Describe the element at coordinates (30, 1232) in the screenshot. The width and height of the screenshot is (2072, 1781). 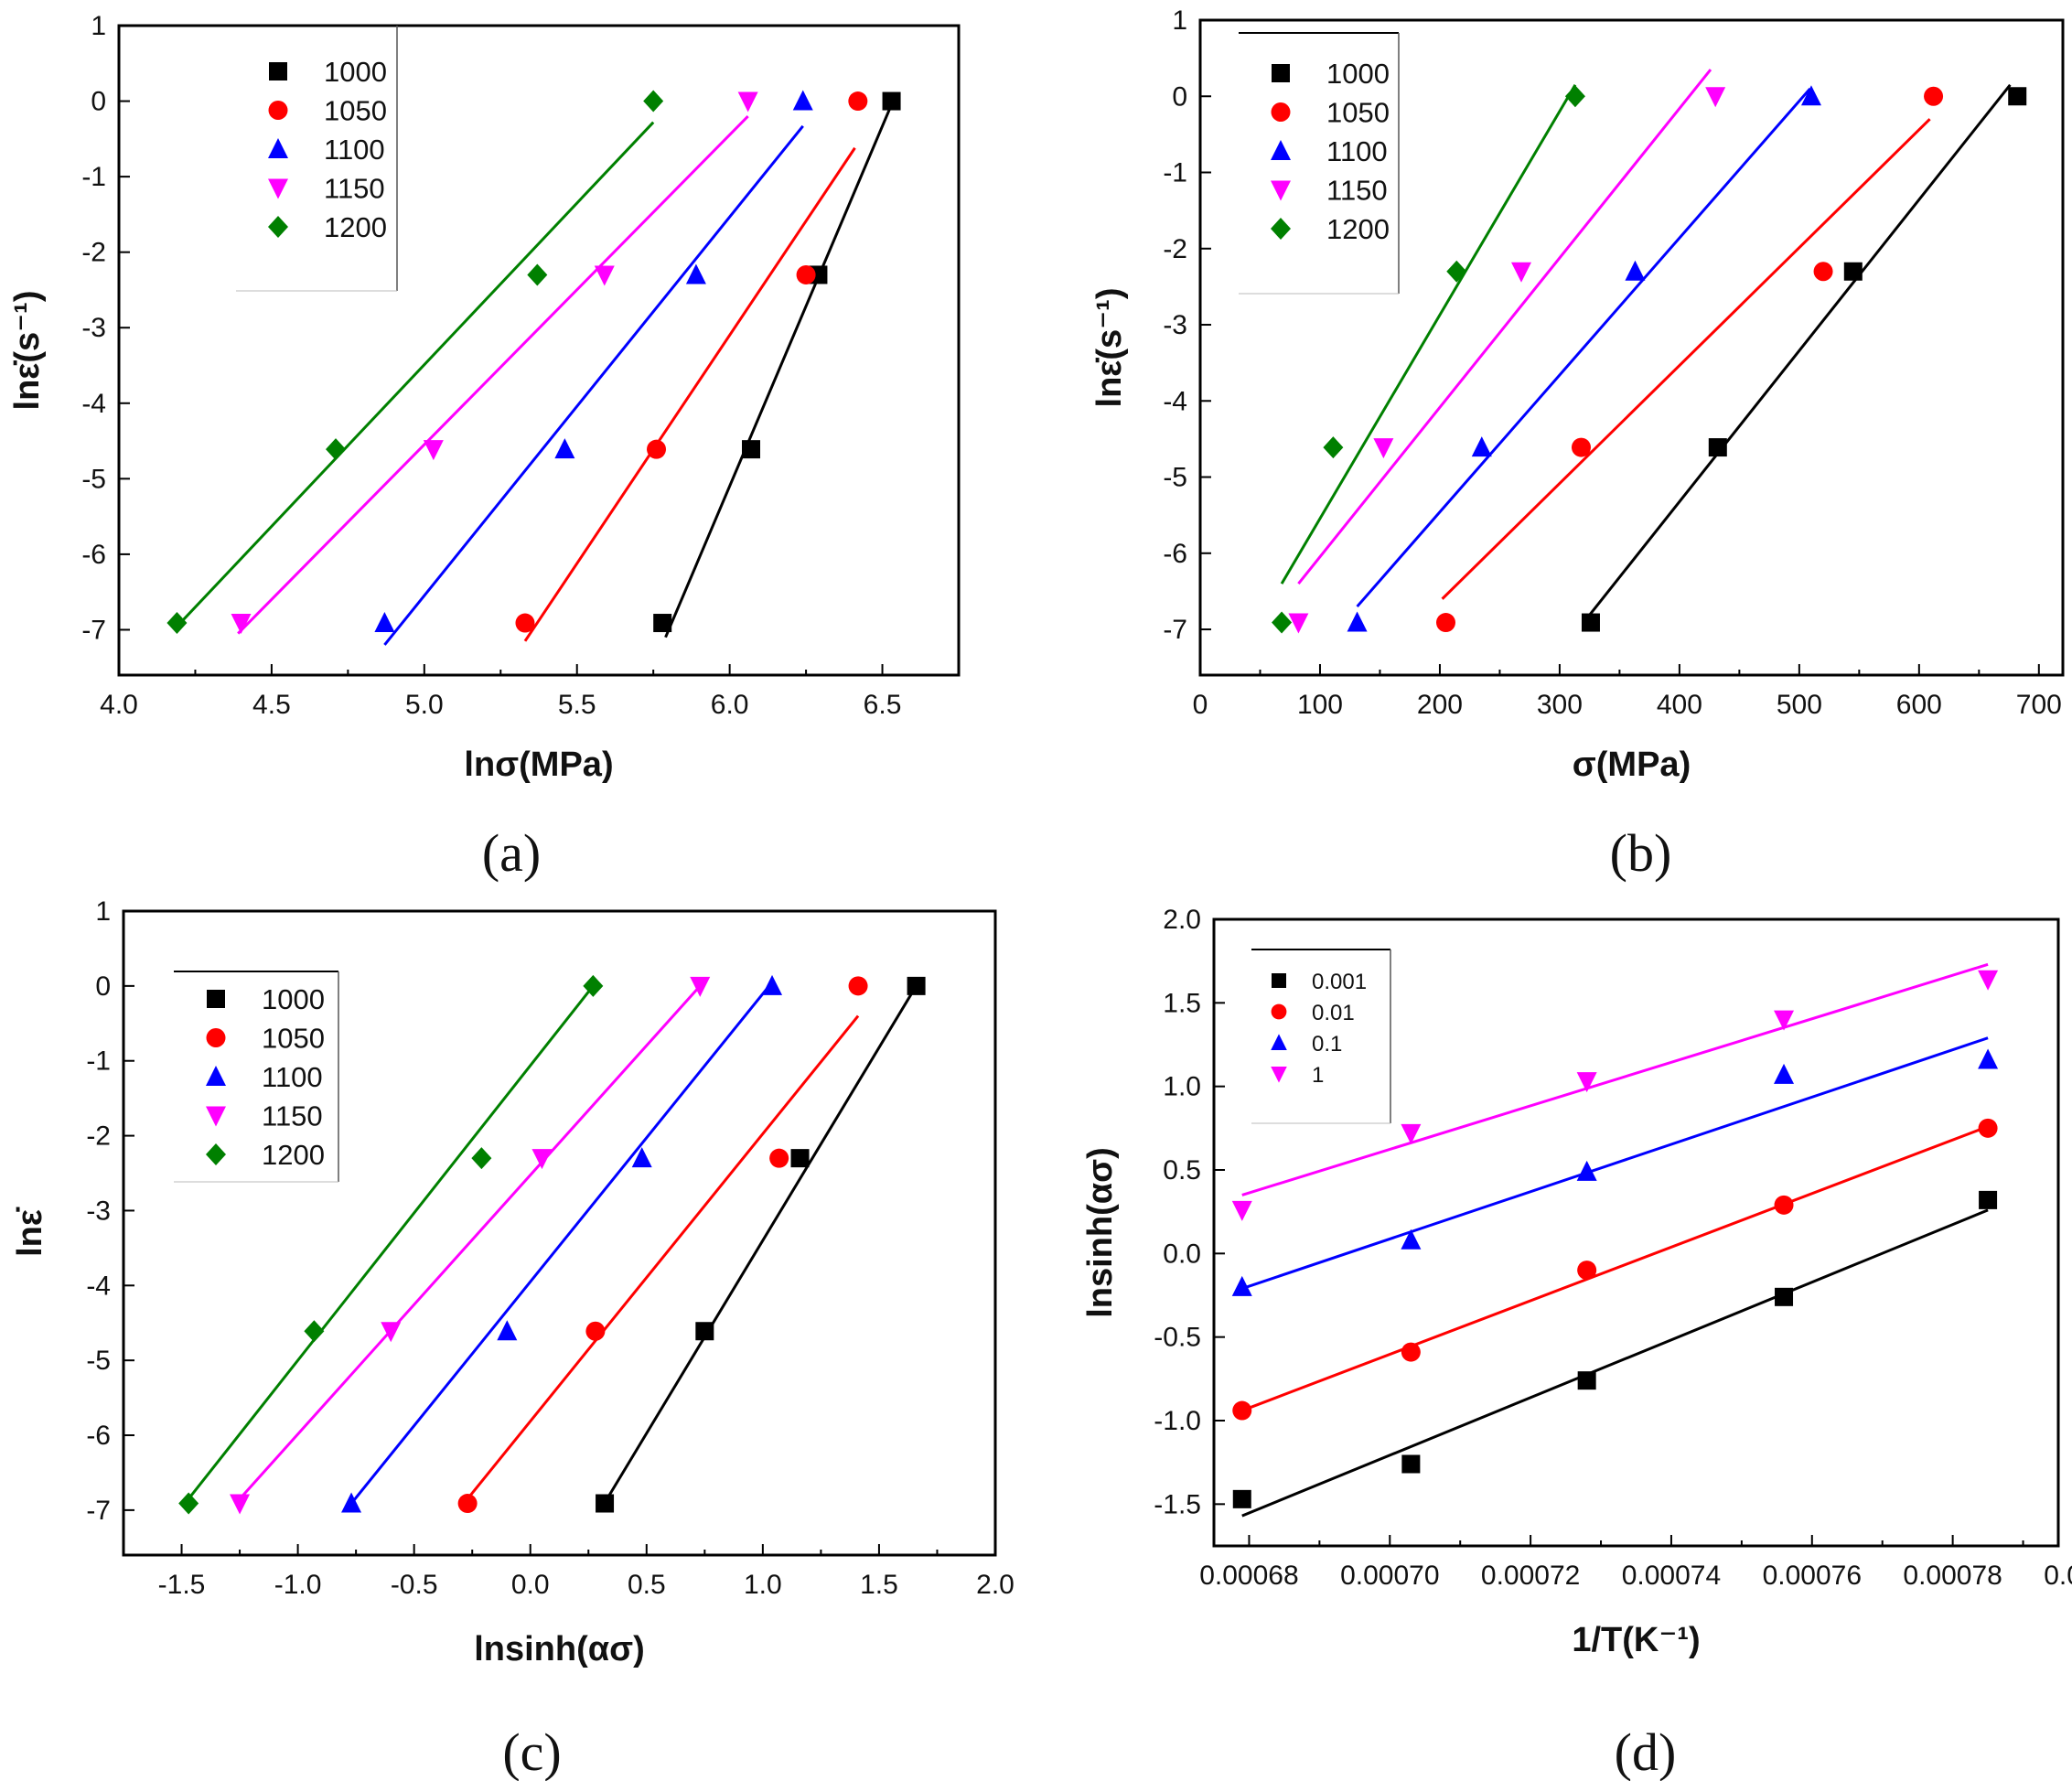
I see `y-axis-label: lnε̇` at that location.